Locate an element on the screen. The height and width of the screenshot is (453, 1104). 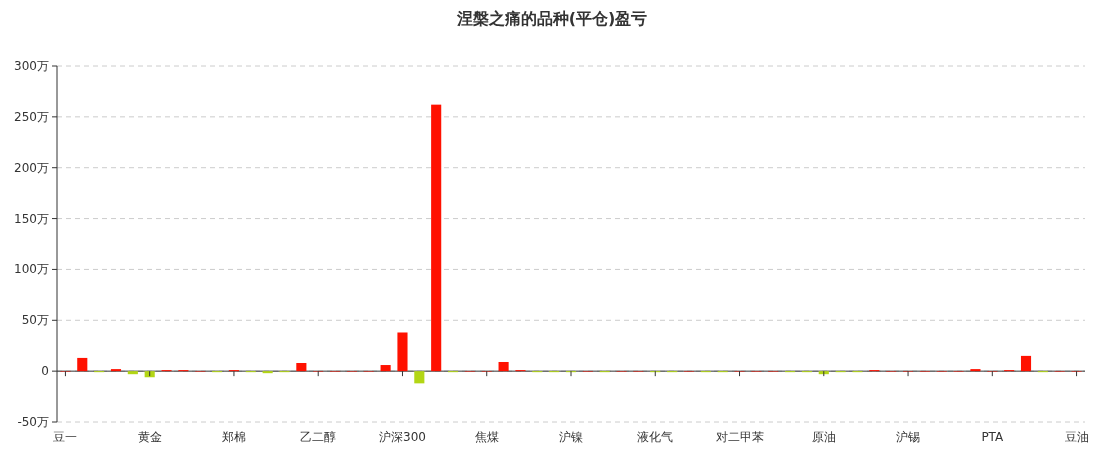
x-tick-label: 对二甲苯 is located at coordinates (739, 437).